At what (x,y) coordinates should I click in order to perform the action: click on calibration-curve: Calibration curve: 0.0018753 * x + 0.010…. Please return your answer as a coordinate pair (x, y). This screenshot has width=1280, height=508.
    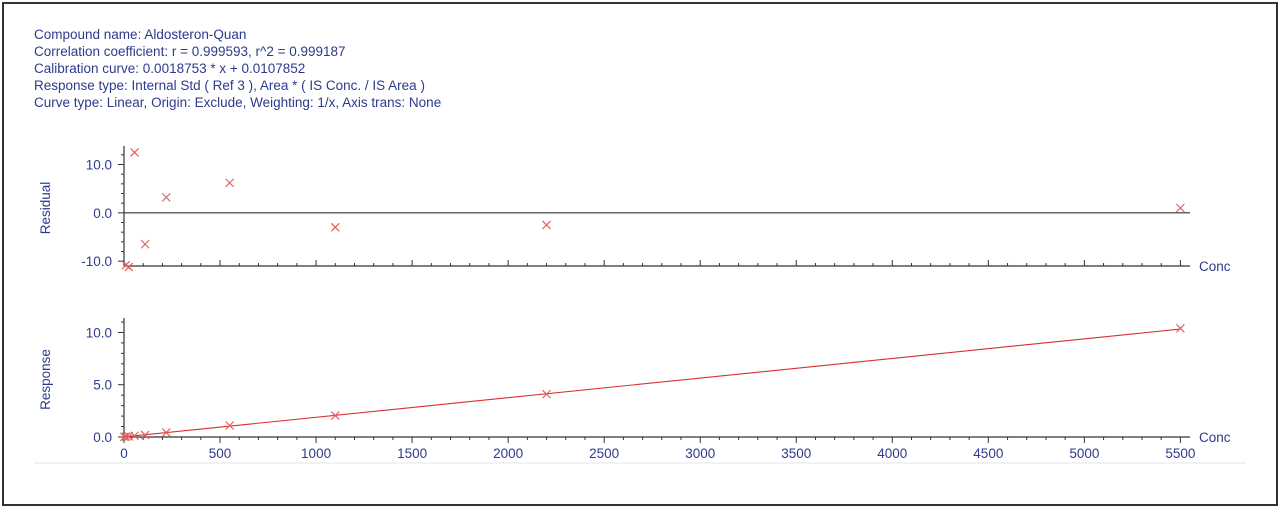
    Looking at the image, I should click on (170, 68).